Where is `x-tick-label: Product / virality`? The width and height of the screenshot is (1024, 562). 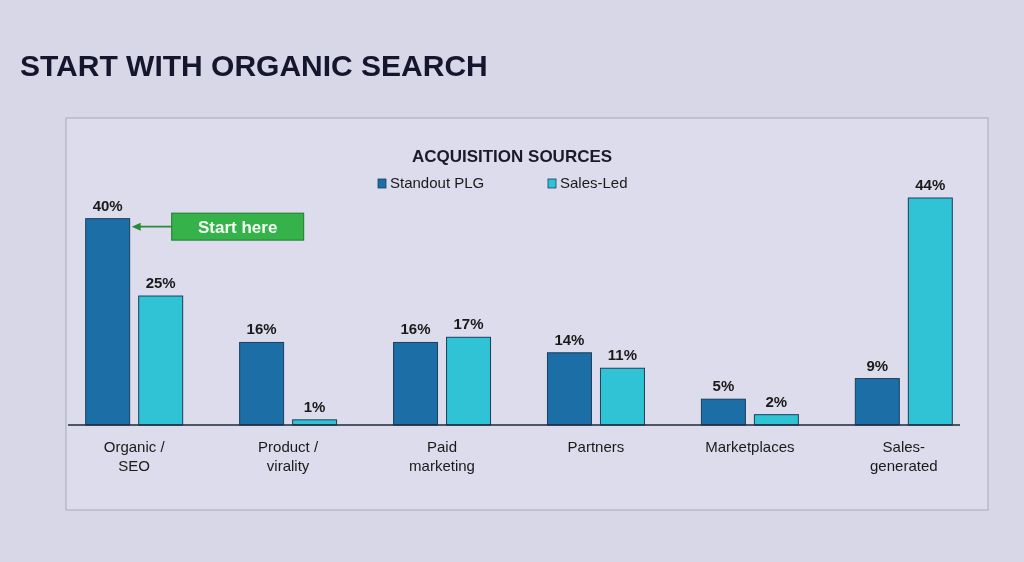
x-tick-label: Product / virality is located at coordinates (288, 456).